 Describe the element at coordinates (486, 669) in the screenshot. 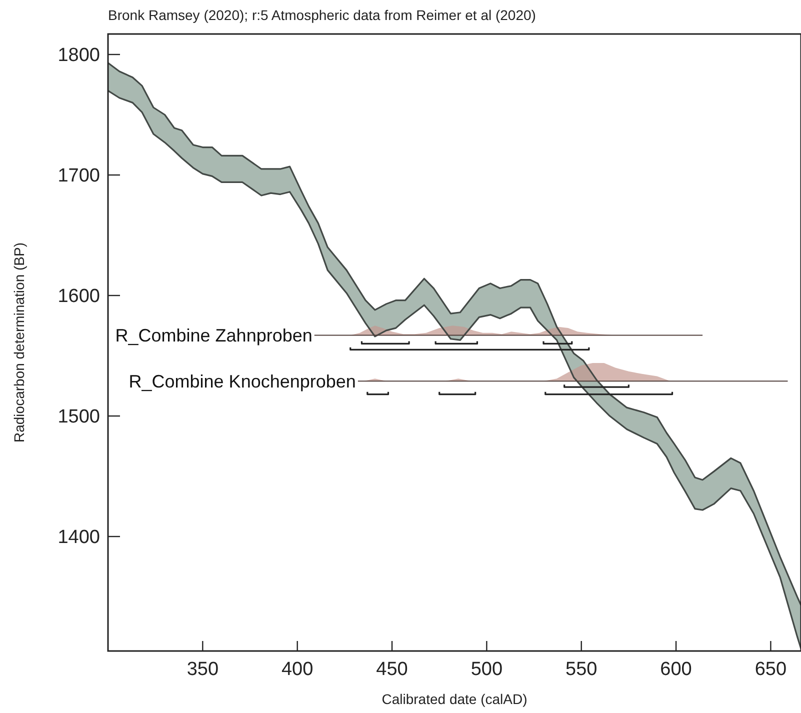

I see `x-tick-label: 500` at that location.